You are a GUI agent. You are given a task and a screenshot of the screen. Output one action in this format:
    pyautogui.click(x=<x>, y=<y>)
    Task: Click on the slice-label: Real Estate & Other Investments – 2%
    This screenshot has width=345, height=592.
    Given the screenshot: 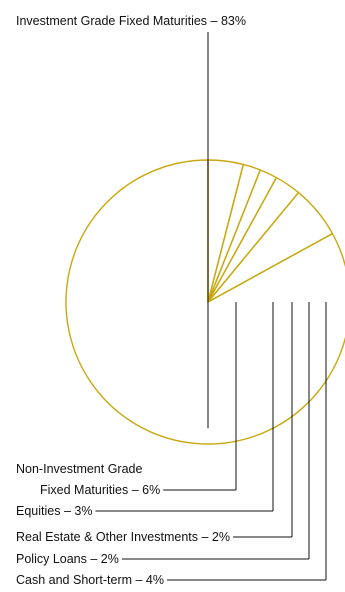 What is the action you would take?
    pyautogui.click(x=123, y=537)
    